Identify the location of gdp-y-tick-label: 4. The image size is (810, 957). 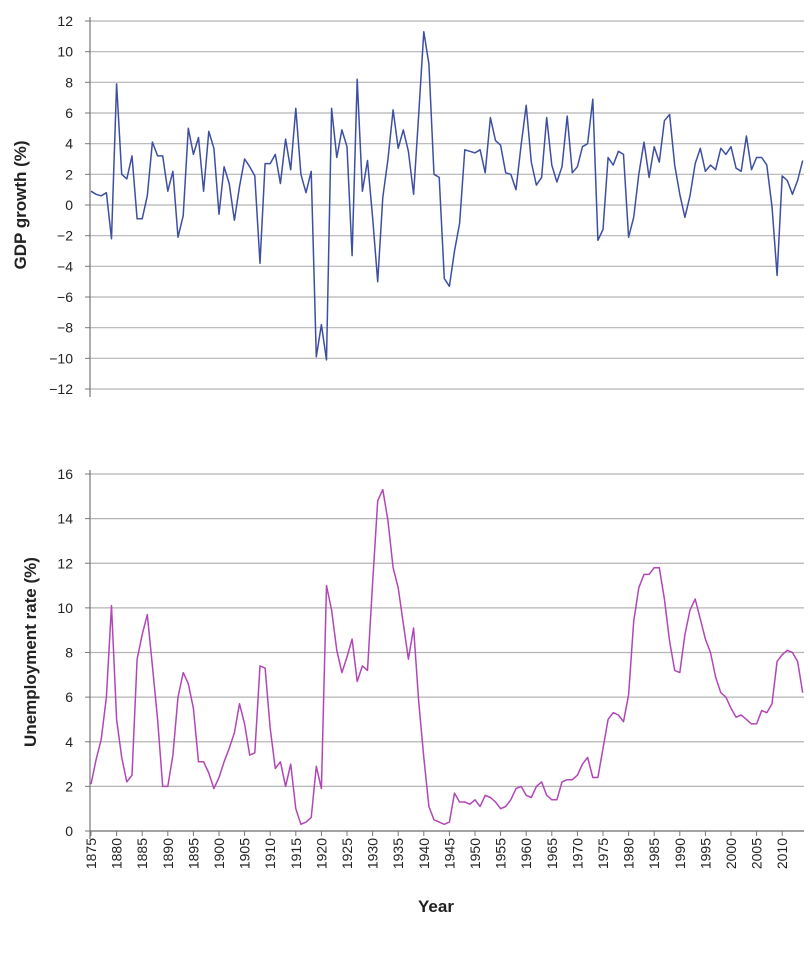
(69, 144).